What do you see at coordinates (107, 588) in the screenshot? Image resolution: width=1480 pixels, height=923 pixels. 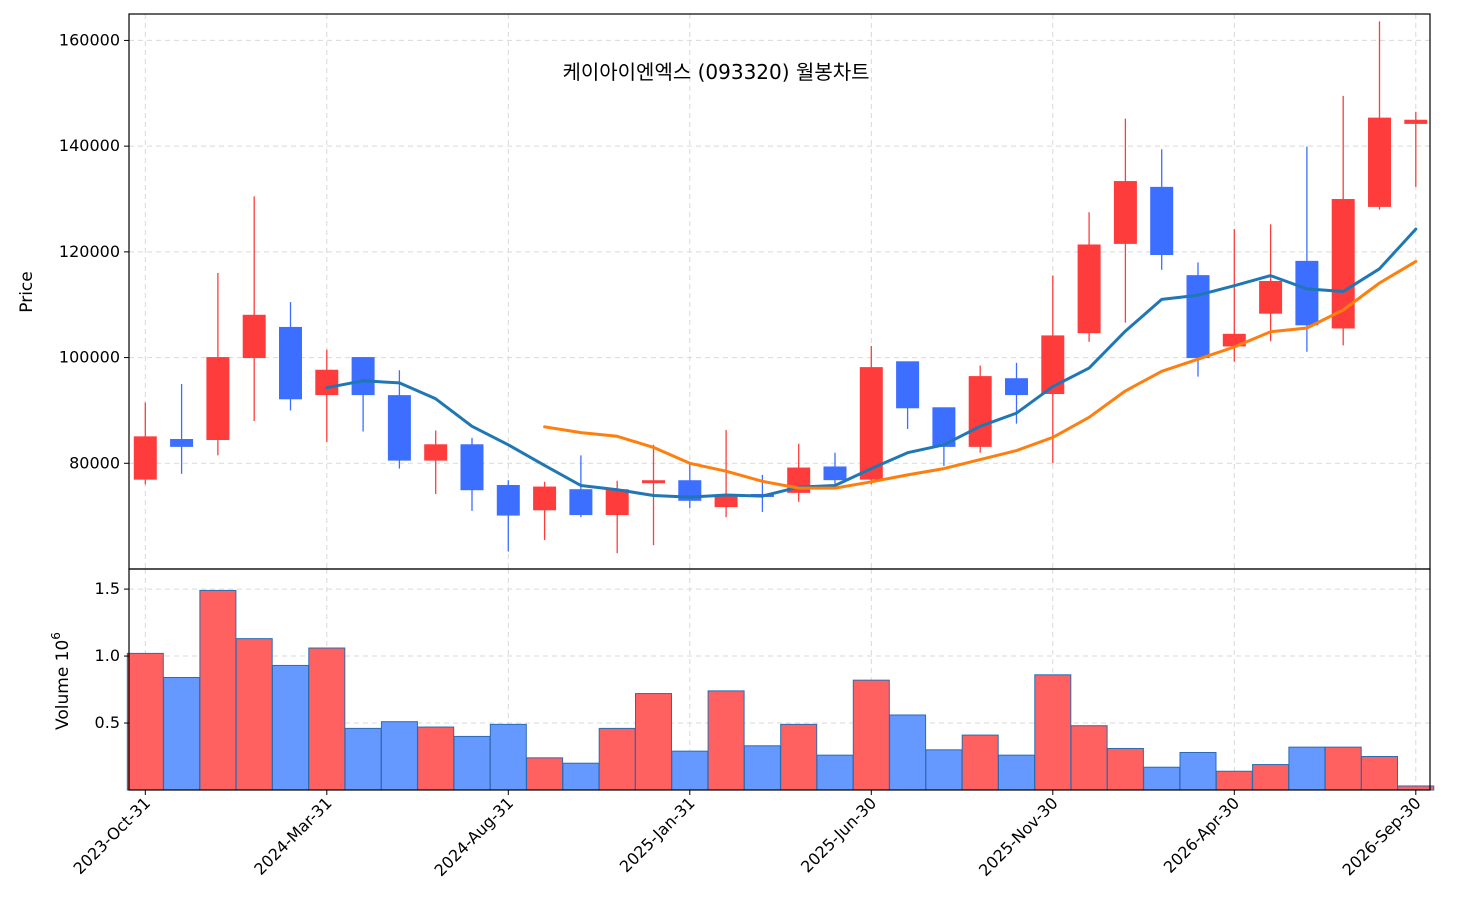 I see `volume-tick-label: 1.5` at bounding box center [107, 588].